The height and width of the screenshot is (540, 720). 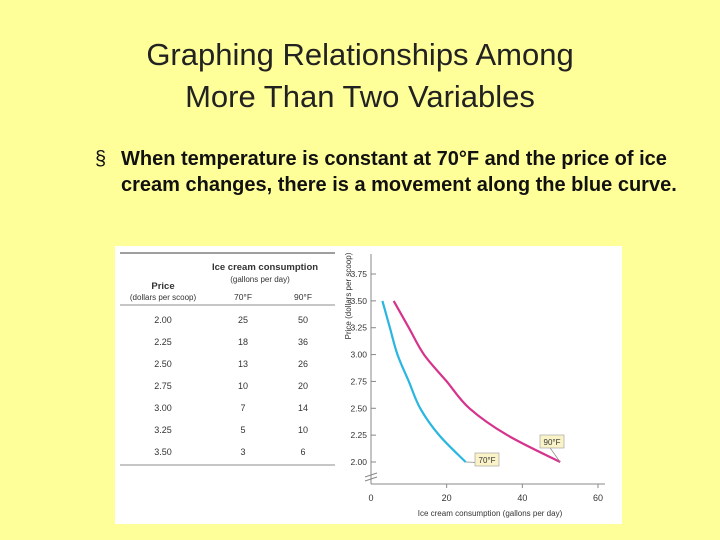 I want to click on table-cell: 14, so click(x=303, y=408).